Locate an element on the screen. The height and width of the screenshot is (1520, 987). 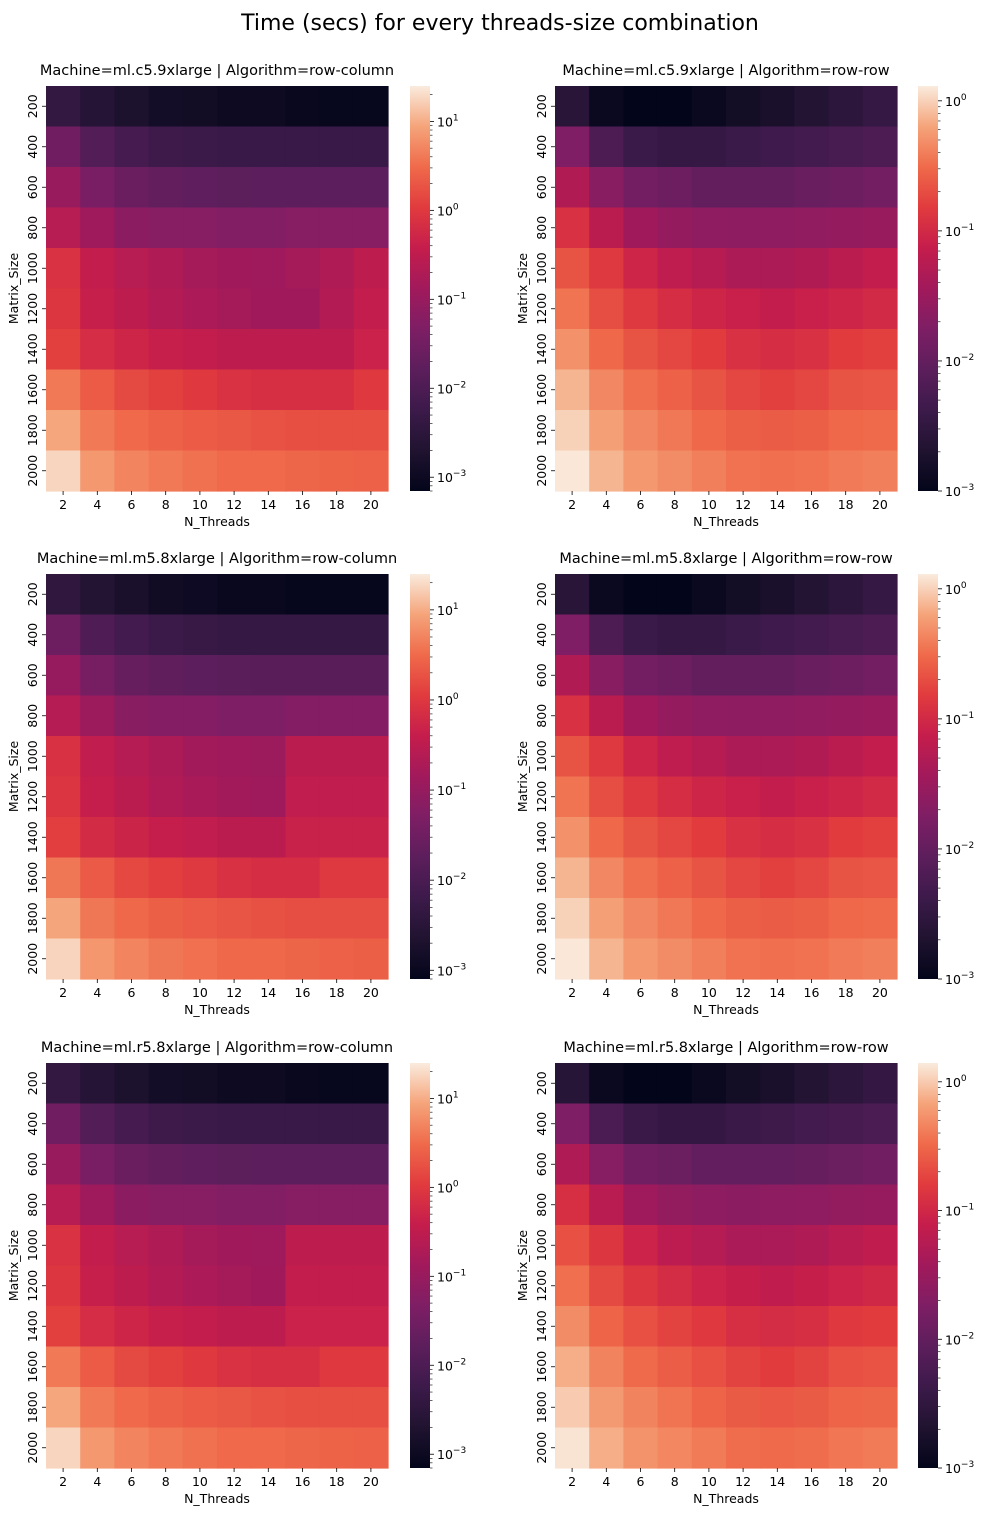
y-tick-label: 800 is located at coordinates (541, 228).